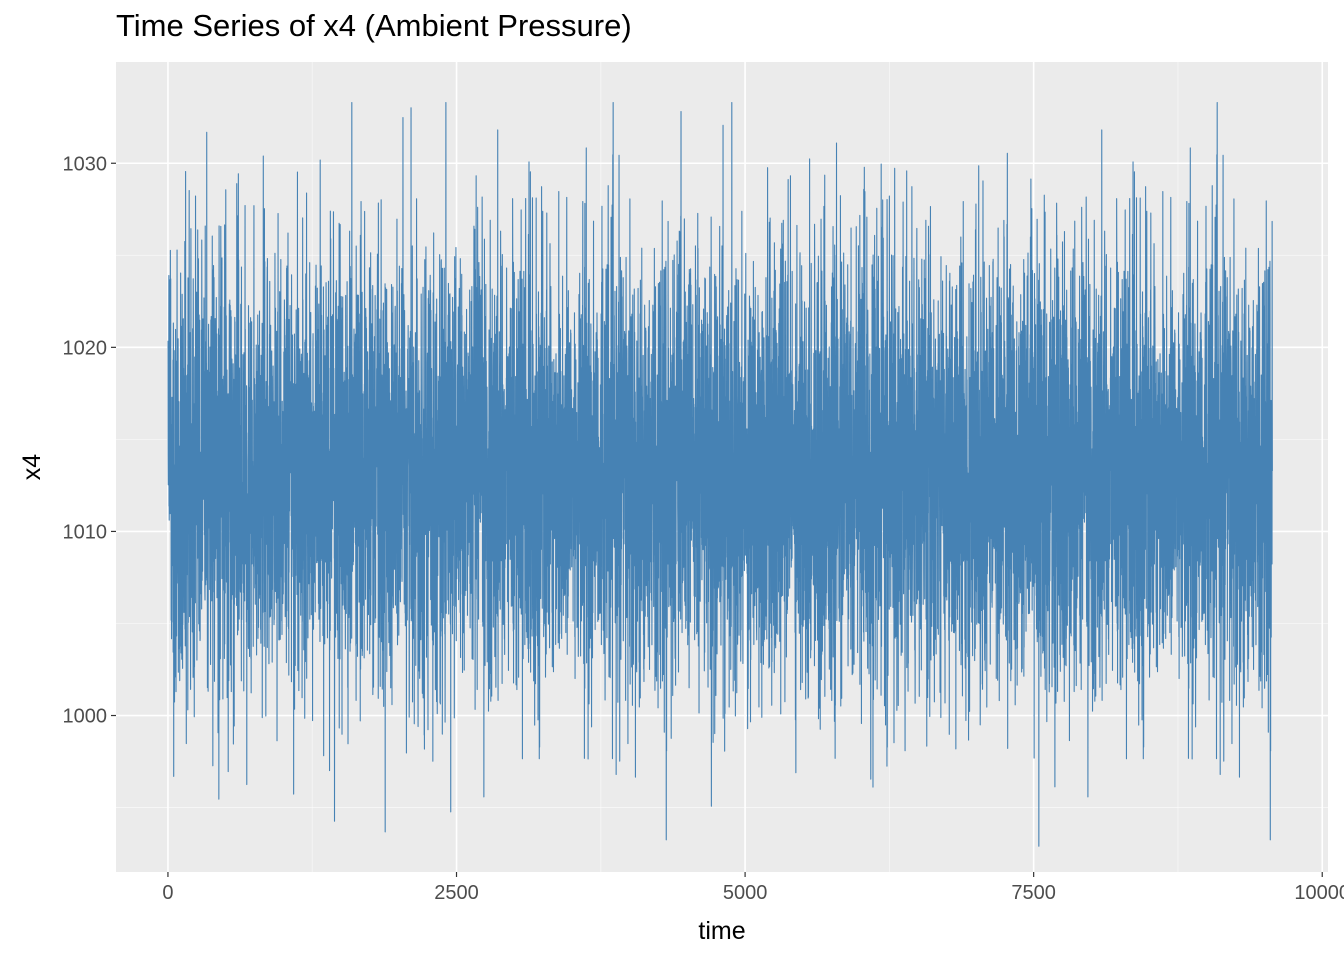 Image resolution: width=1344 pixels, height=960 pixels. What do you see at coordinates (32, 467) in the screenshot?
I see `y-axis-title: x4` at bounding box center [32, 467].